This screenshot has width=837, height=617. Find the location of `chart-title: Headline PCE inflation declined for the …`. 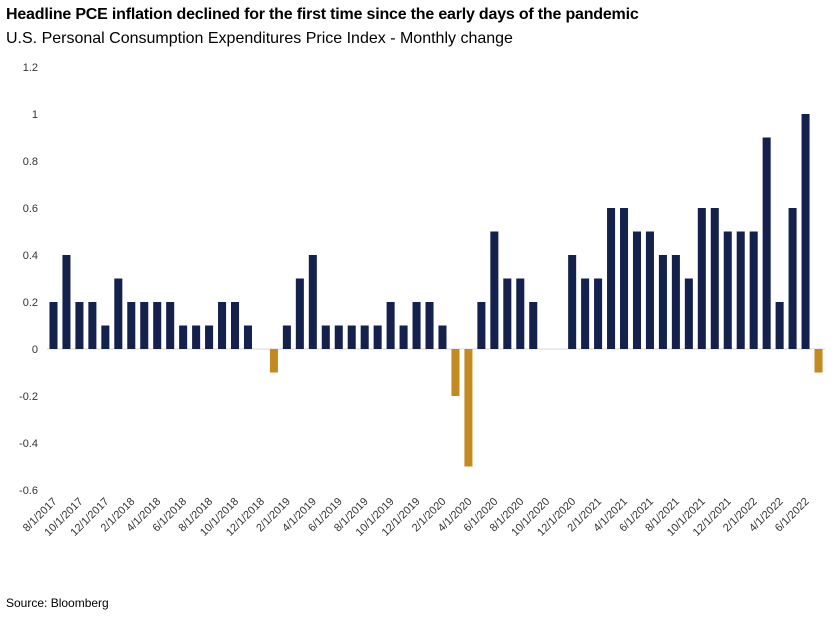

chart-title: Headline PCE inflation declined for the … is located at coordinates (322, 14).